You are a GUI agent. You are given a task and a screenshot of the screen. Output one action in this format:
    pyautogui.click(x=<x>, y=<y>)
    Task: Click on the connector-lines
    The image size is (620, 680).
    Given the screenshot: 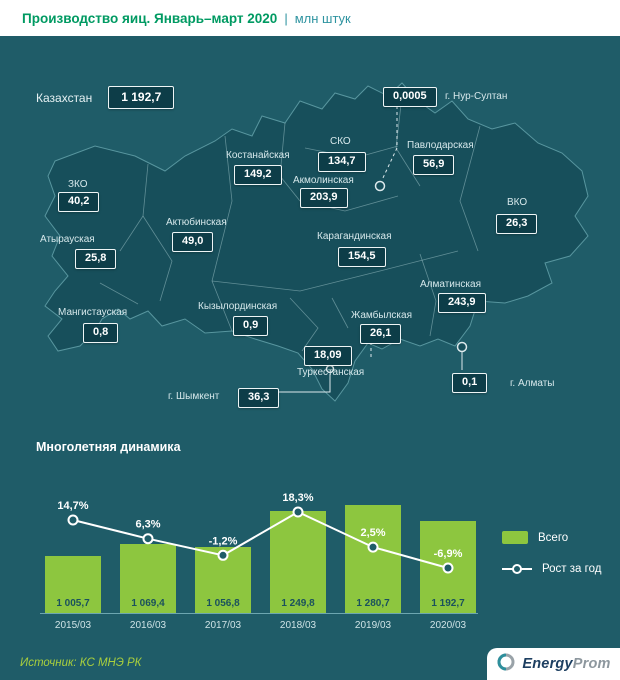 What is the action you would take?
    pyautogui.click(x=370, y=249)
    